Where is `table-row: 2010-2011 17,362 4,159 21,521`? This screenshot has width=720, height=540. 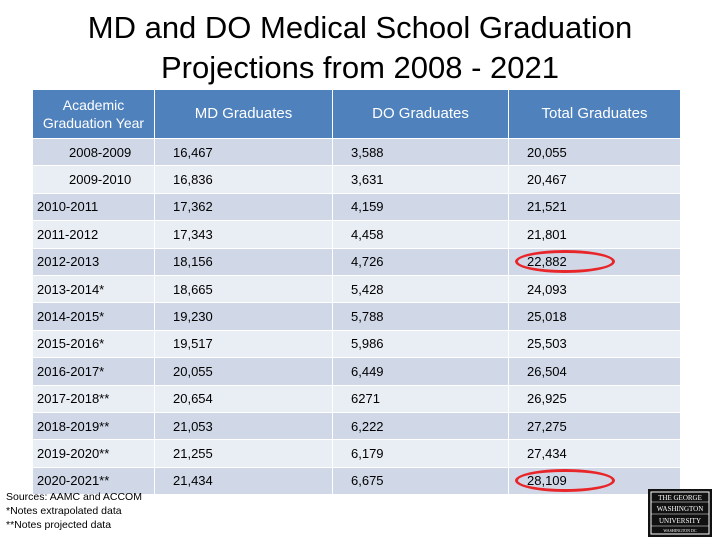
table-row: 2010-2011 17,362 4,159 21,521 is located at coordinates (356, 207).